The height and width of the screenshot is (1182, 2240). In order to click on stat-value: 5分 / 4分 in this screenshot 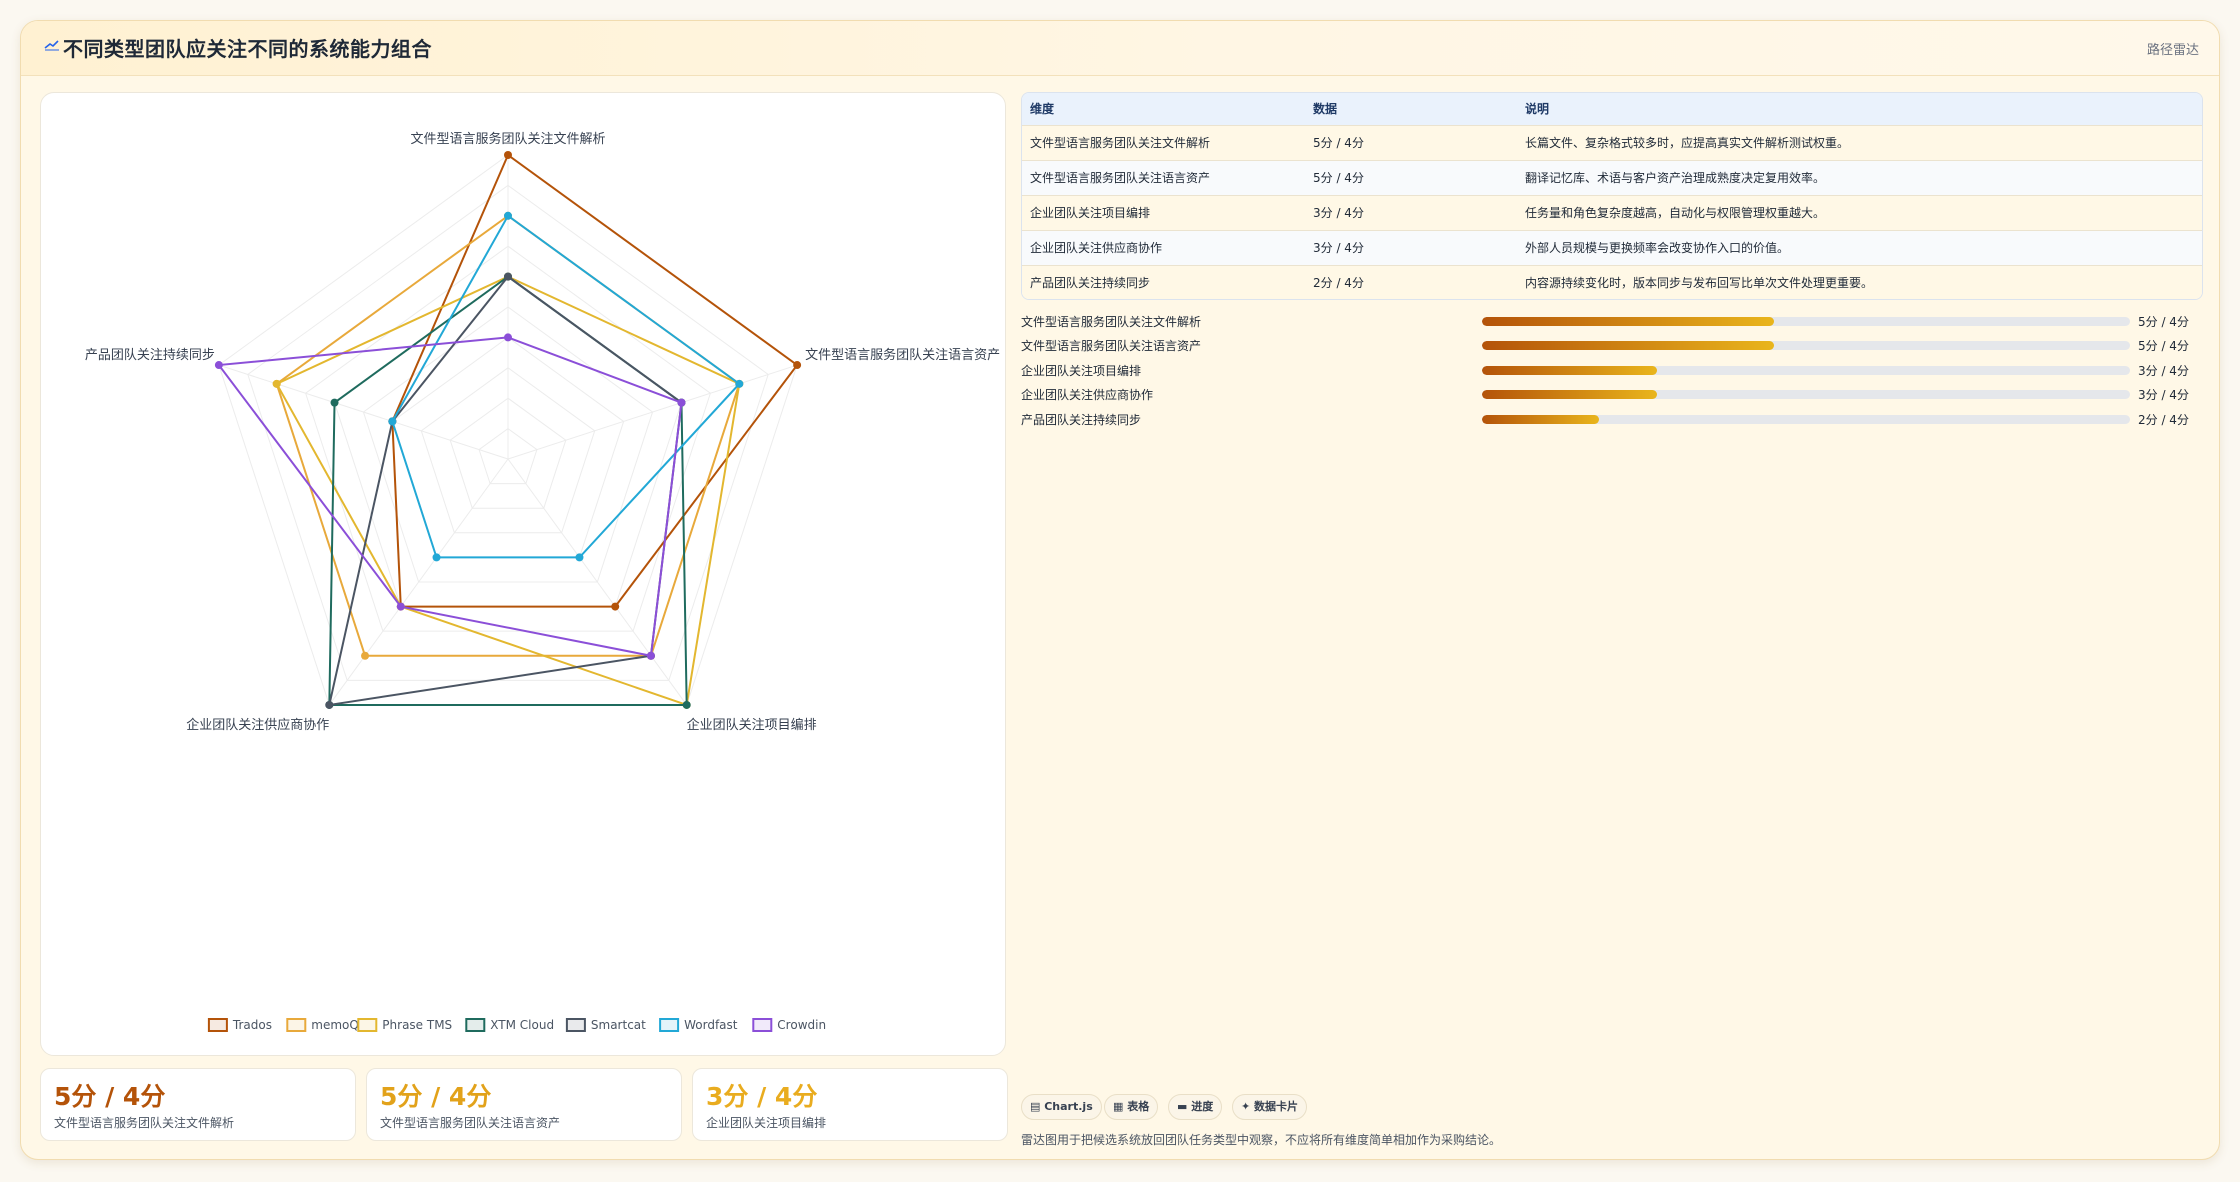, I will do `click(436, 1096)`.